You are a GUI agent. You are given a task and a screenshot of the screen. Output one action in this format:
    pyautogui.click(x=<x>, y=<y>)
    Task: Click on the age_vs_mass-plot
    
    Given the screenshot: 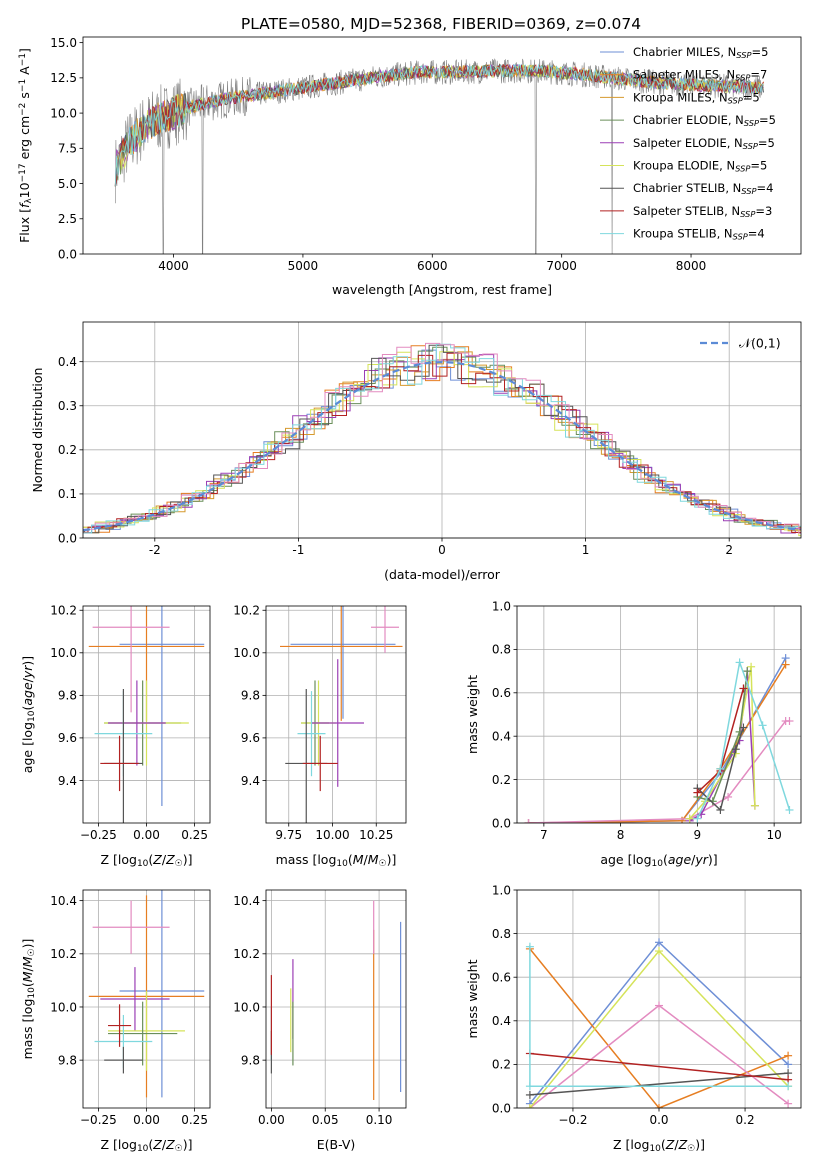 What is the action you would take?
    pyautogui.click(x=341, y=714)
    